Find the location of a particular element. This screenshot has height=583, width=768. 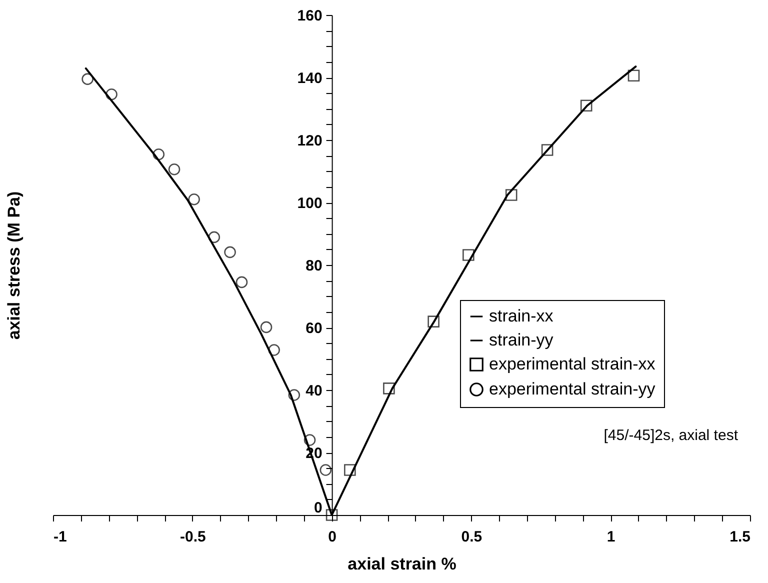

x-tick-label: 0.5 is located at coordinates (471, 537).